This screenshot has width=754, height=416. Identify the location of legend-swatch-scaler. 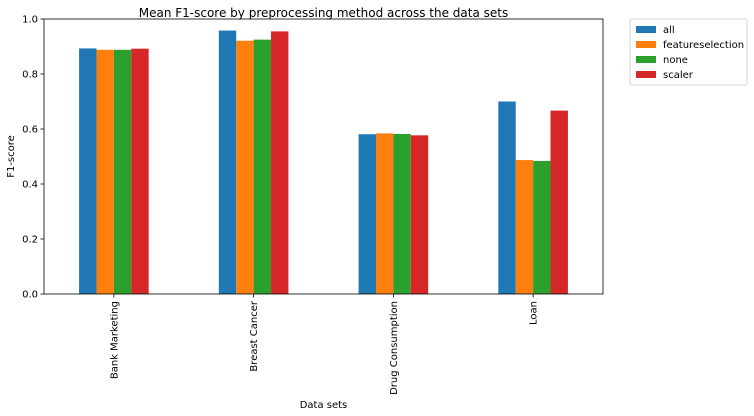
(646, 74).